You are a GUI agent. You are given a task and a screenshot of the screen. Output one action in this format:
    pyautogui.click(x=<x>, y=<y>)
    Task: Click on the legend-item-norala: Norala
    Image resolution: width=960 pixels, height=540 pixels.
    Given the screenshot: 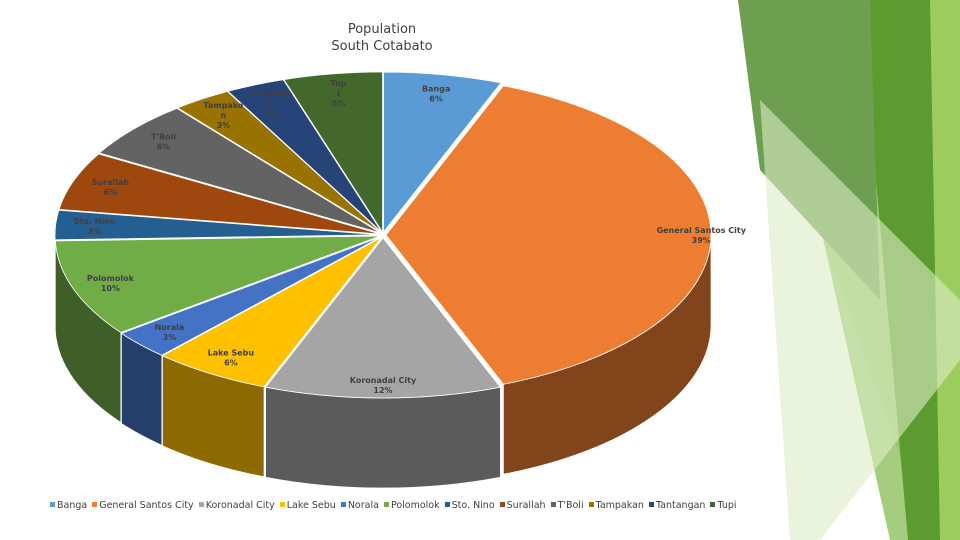 What is the action you would take?
    pyautogui.click(x=359, y=505)
    